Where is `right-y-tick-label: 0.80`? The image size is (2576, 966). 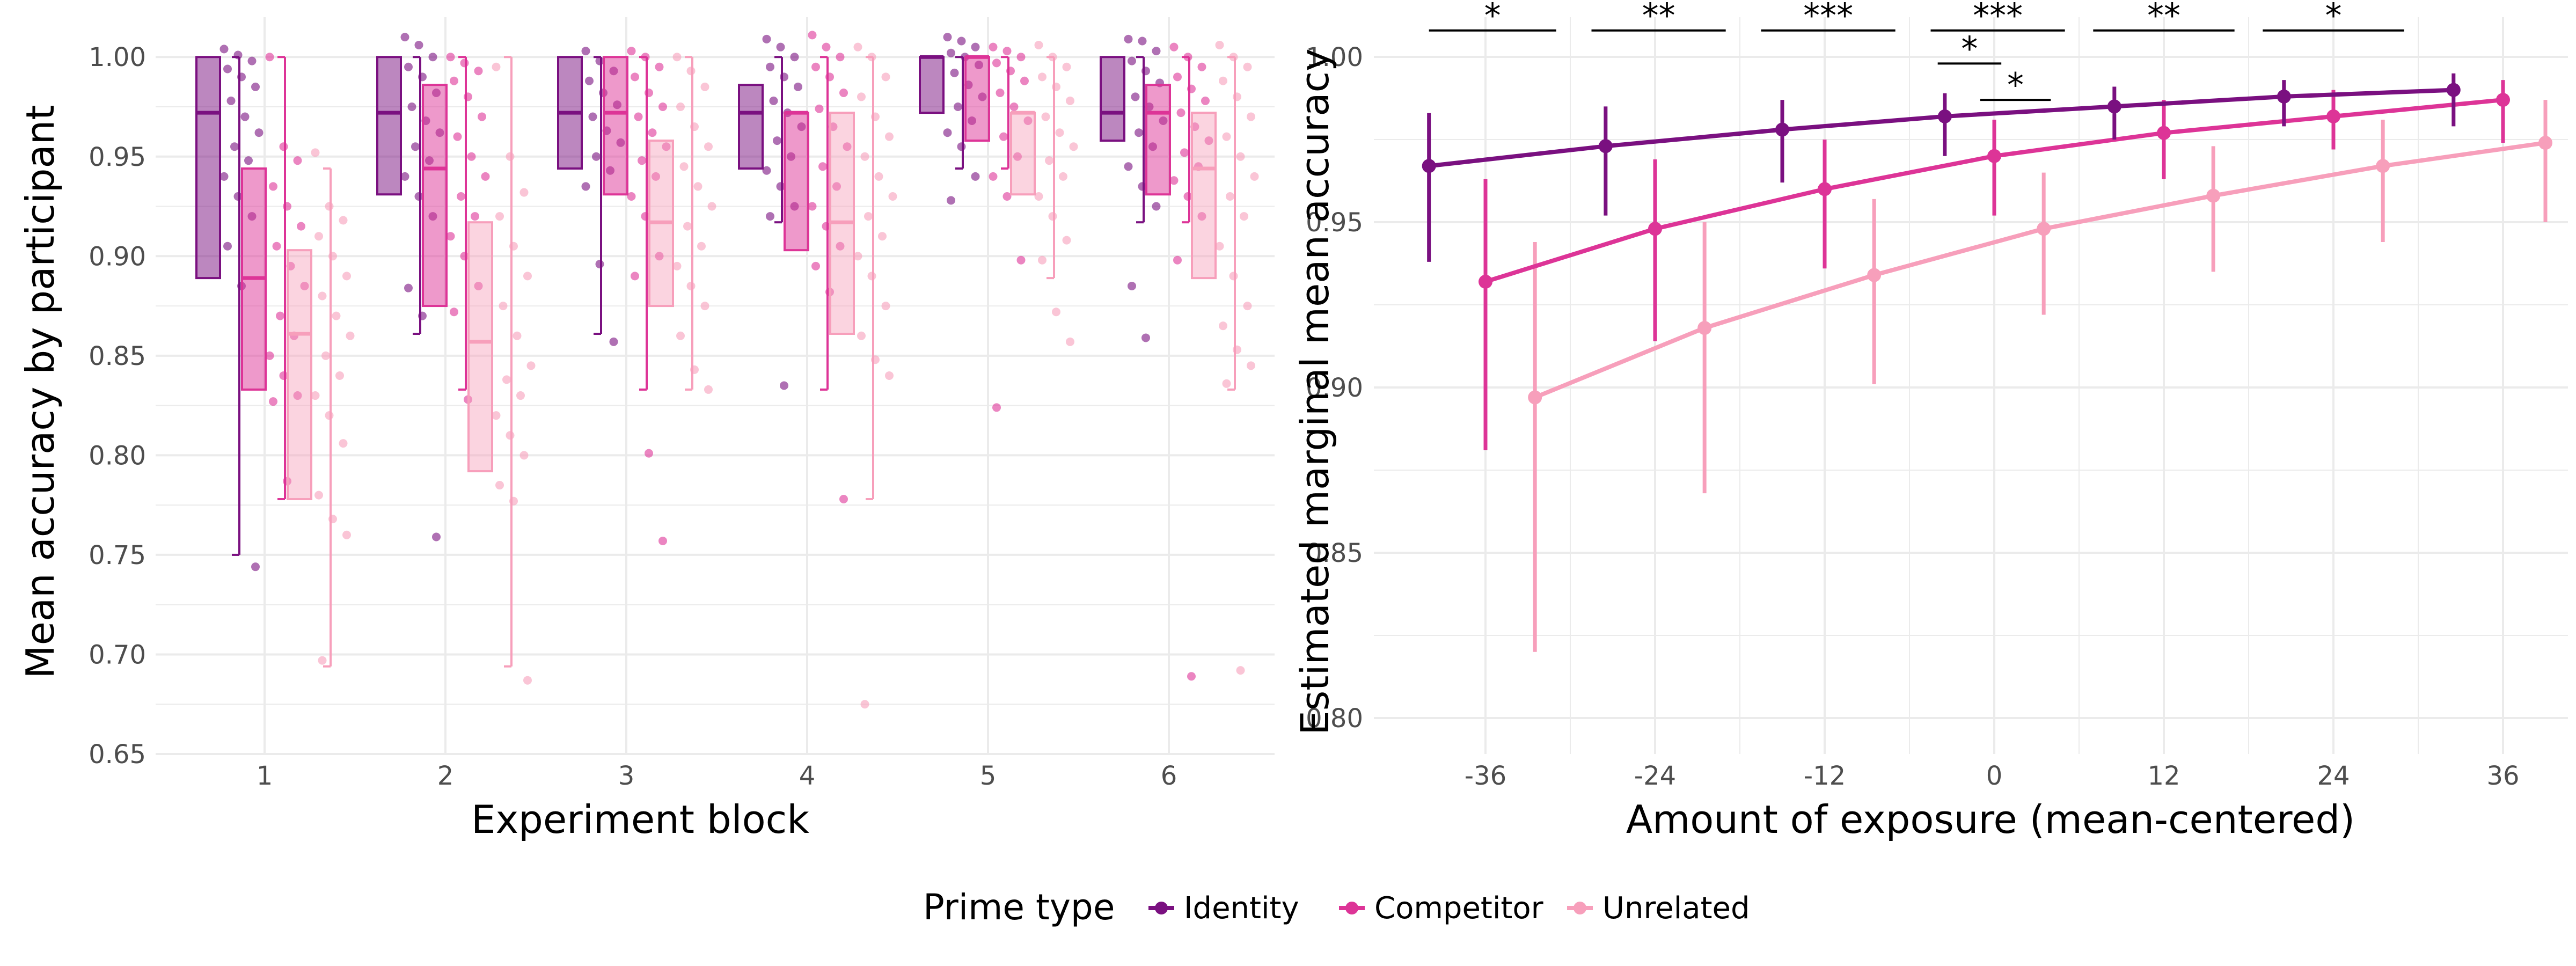 right-y-tick-label: 0.80 is located at coordinates (1334, 719).